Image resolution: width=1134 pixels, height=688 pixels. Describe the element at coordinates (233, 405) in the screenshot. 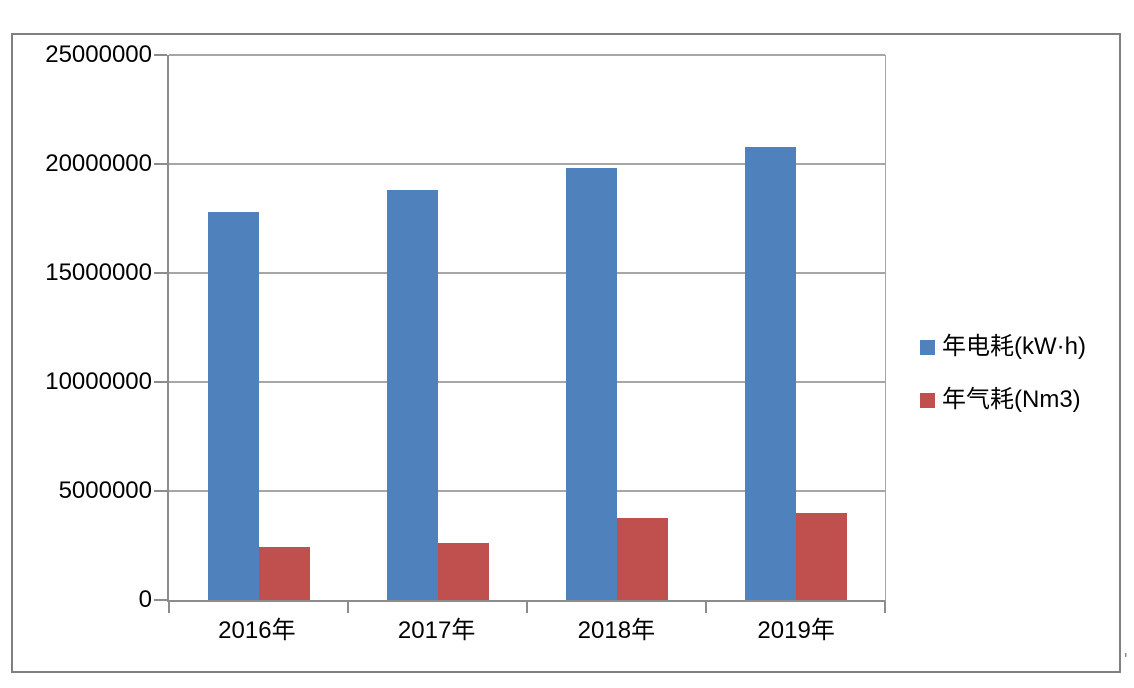

I see `bar-series1-2016年` at that location.